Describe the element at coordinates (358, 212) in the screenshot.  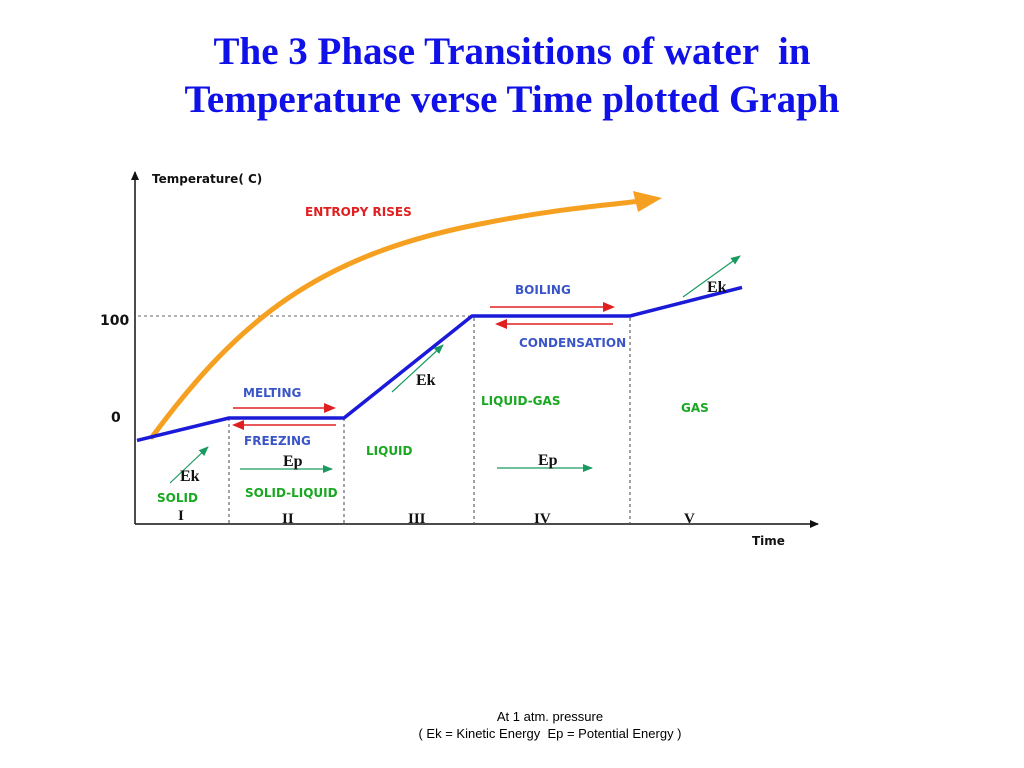
I see `entropy-label: ENTROPY RISES` at that location.